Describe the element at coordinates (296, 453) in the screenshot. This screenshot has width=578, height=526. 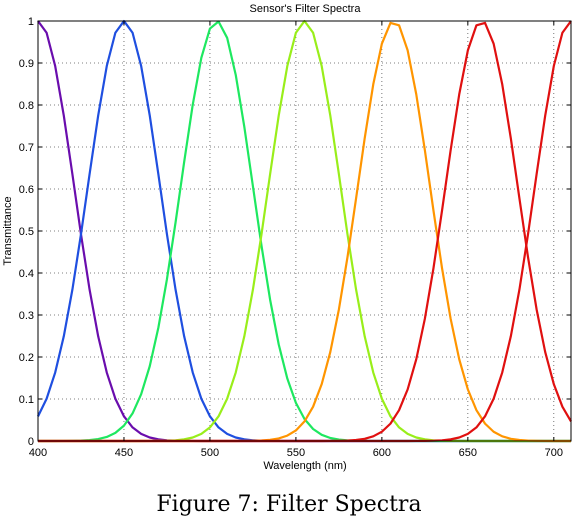
I see `x-tick-label: 550` at that location.